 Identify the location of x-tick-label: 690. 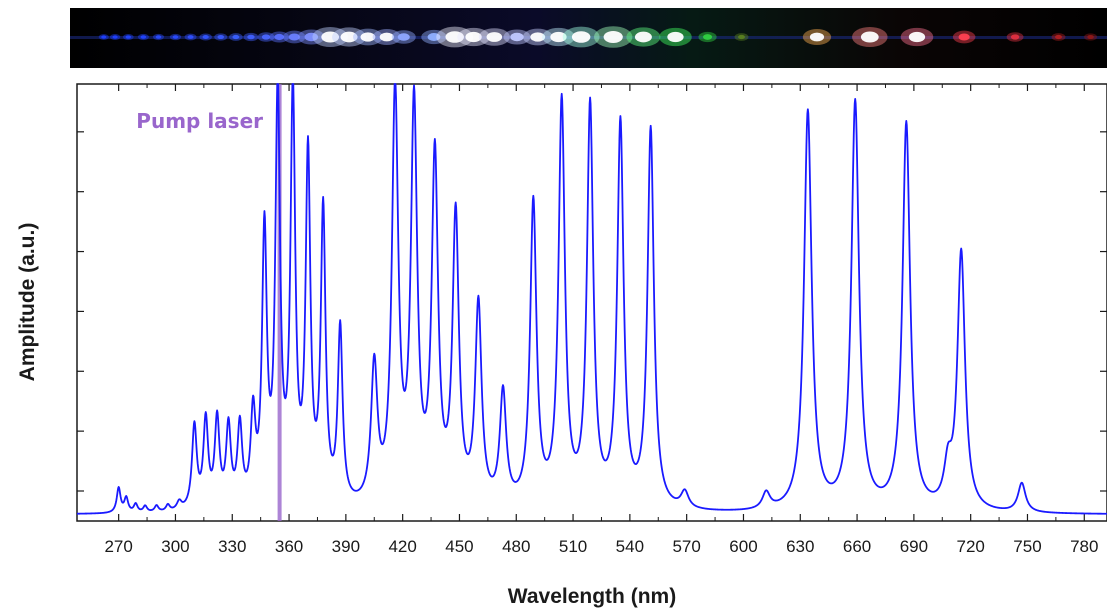
(914, 546).